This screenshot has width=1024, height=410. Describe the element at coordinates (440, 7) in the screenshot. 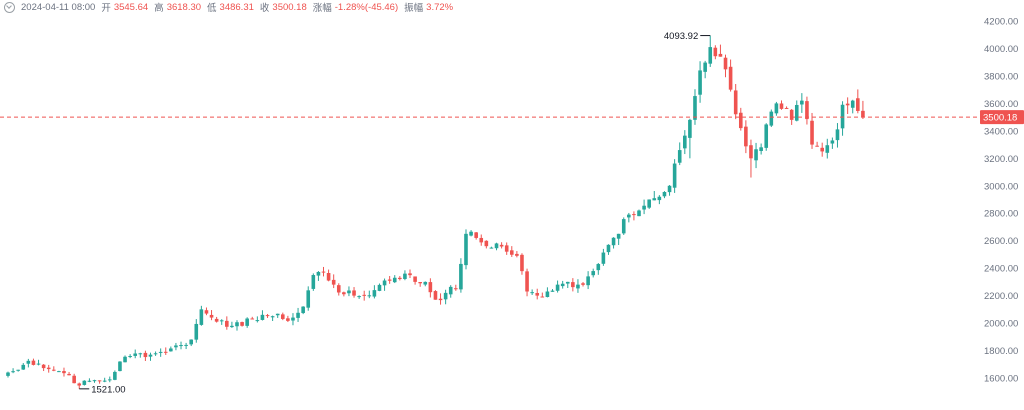

I see `legend-amplitude-value: 3.72%` at that location.